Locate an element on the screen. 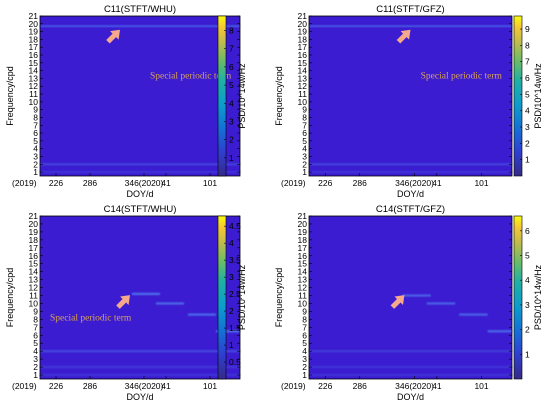  annotation-text: Special periodic term is located at coordinates (91, 318).